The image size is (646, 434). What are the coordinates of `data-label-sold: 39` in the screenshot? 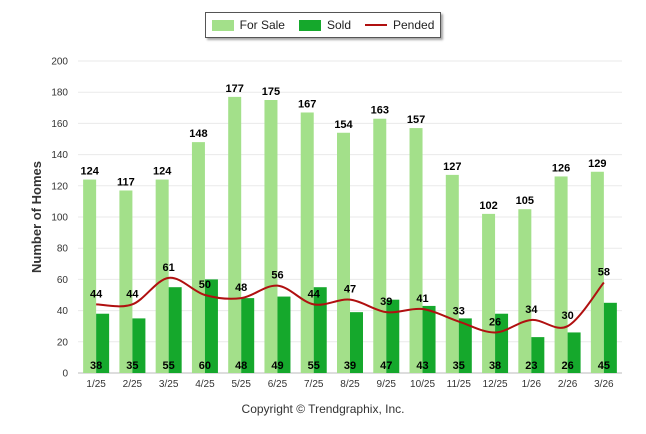 It's located at (350, 366).